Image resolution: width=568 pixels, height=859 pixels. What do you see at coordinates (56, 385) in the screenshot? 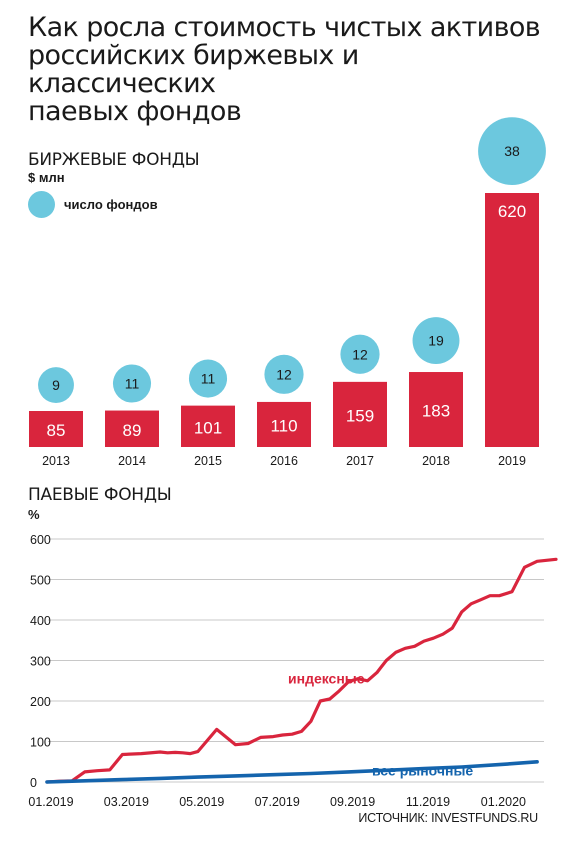
I see `fund-count-label: 9` at bounding box center [56, 385].